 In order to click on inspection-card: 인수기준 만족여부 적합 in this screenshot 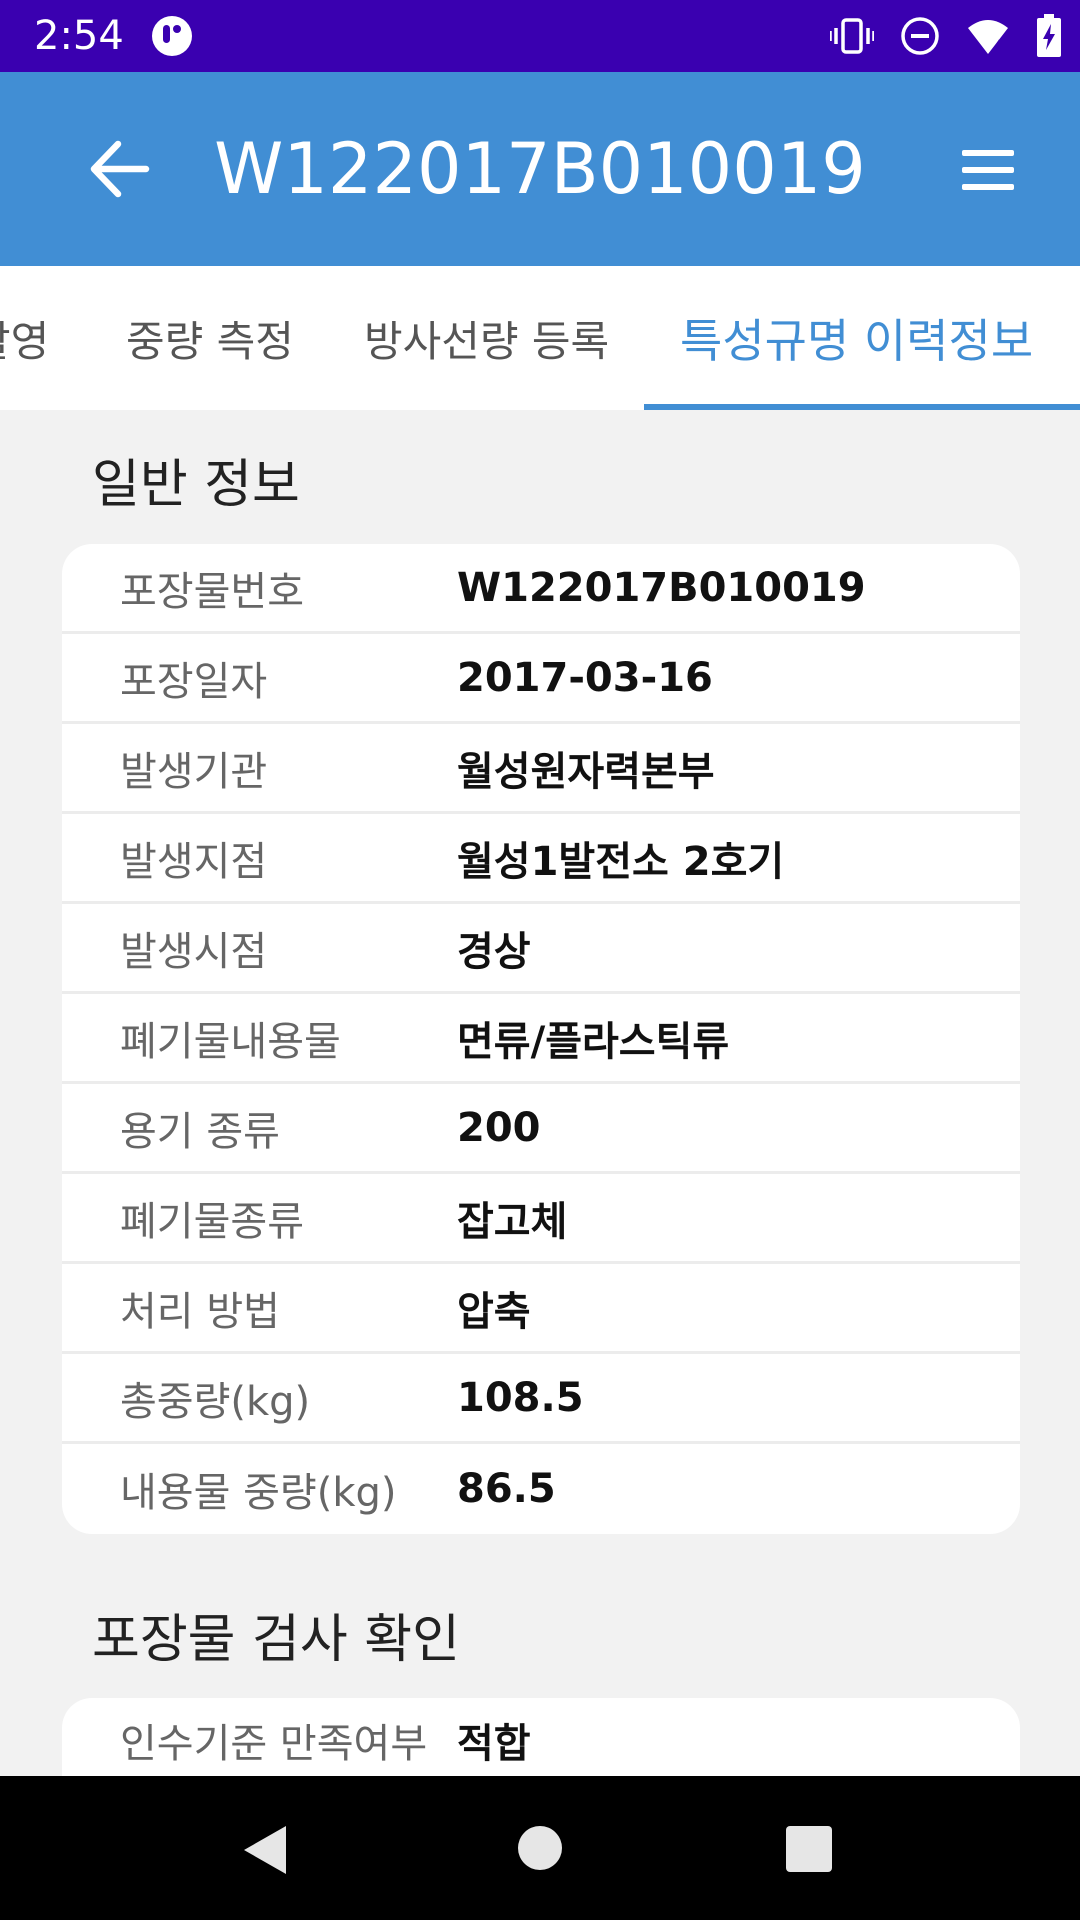, I will do `click(541, 1737)`.